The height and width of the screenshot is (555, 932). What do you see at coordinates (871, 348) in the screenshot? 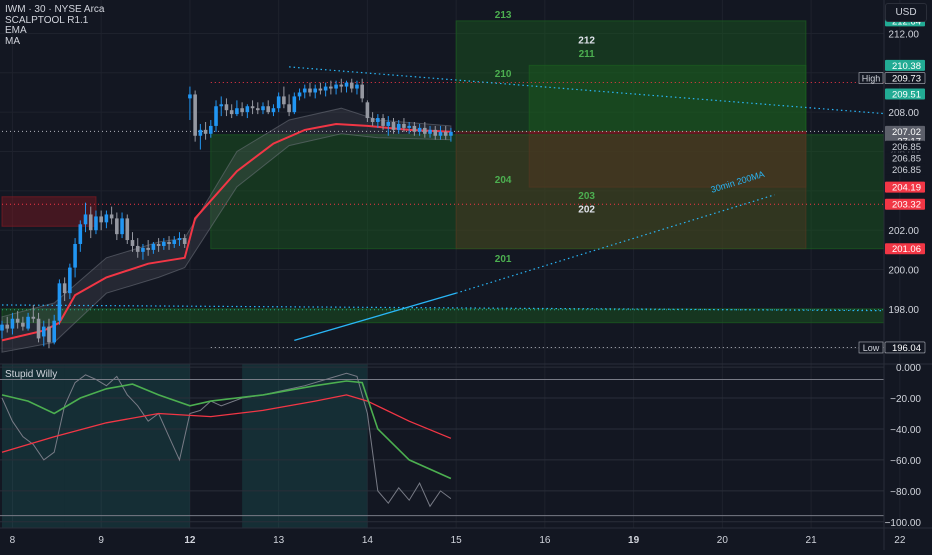
I see `extreme-tag-label: Low` at bounding box center [871, 348].